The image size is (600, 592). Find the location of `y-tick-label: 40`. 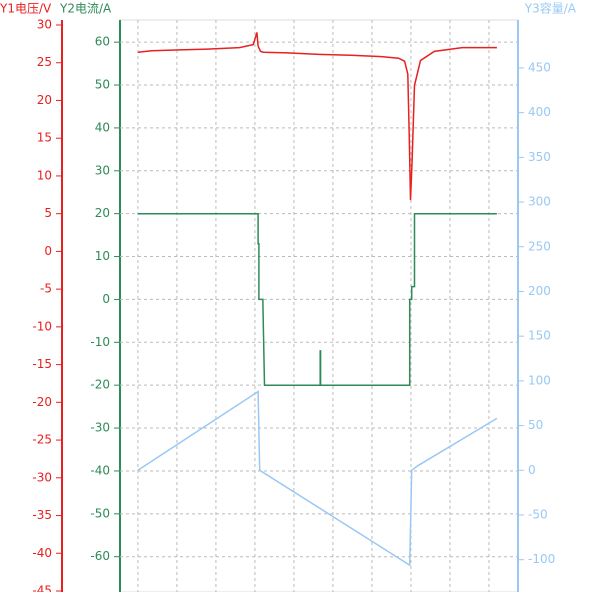

y-tick-label: 40 is located at coordinates (102, 127).